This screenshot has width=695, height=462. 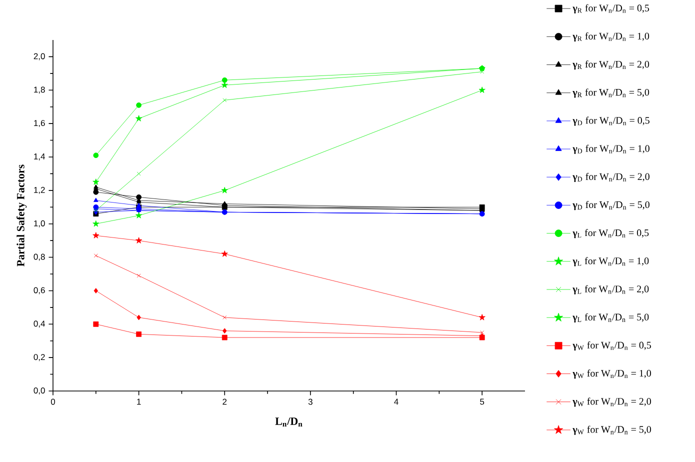 I want to click on legend-label: γ$_{R}$ for W$_{n}$/D$_{n}$ = 0,5, so click(x=611, y=9).